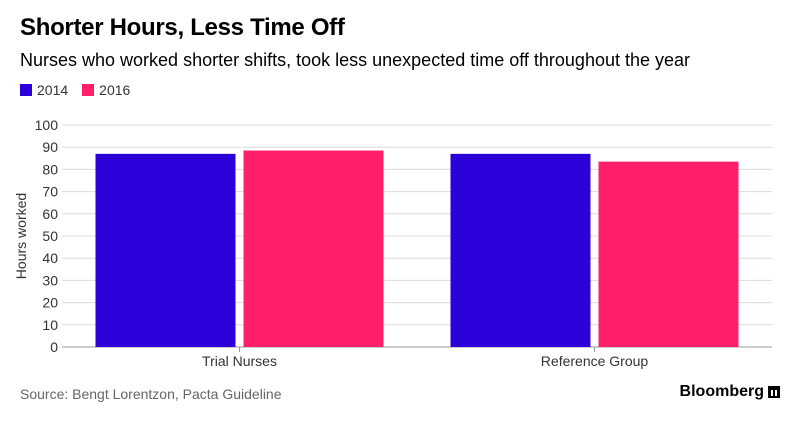 Image resolution: width=800 pixels, height=423 pixels. I want to click on legend-label-2014: 2014, so click(53, 90).